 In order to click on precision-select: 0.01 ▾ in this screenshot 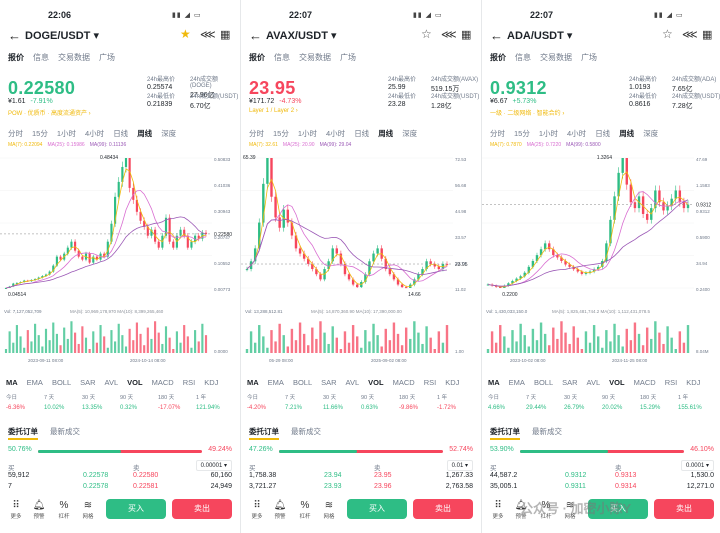, I will do `click(459, 465)`.